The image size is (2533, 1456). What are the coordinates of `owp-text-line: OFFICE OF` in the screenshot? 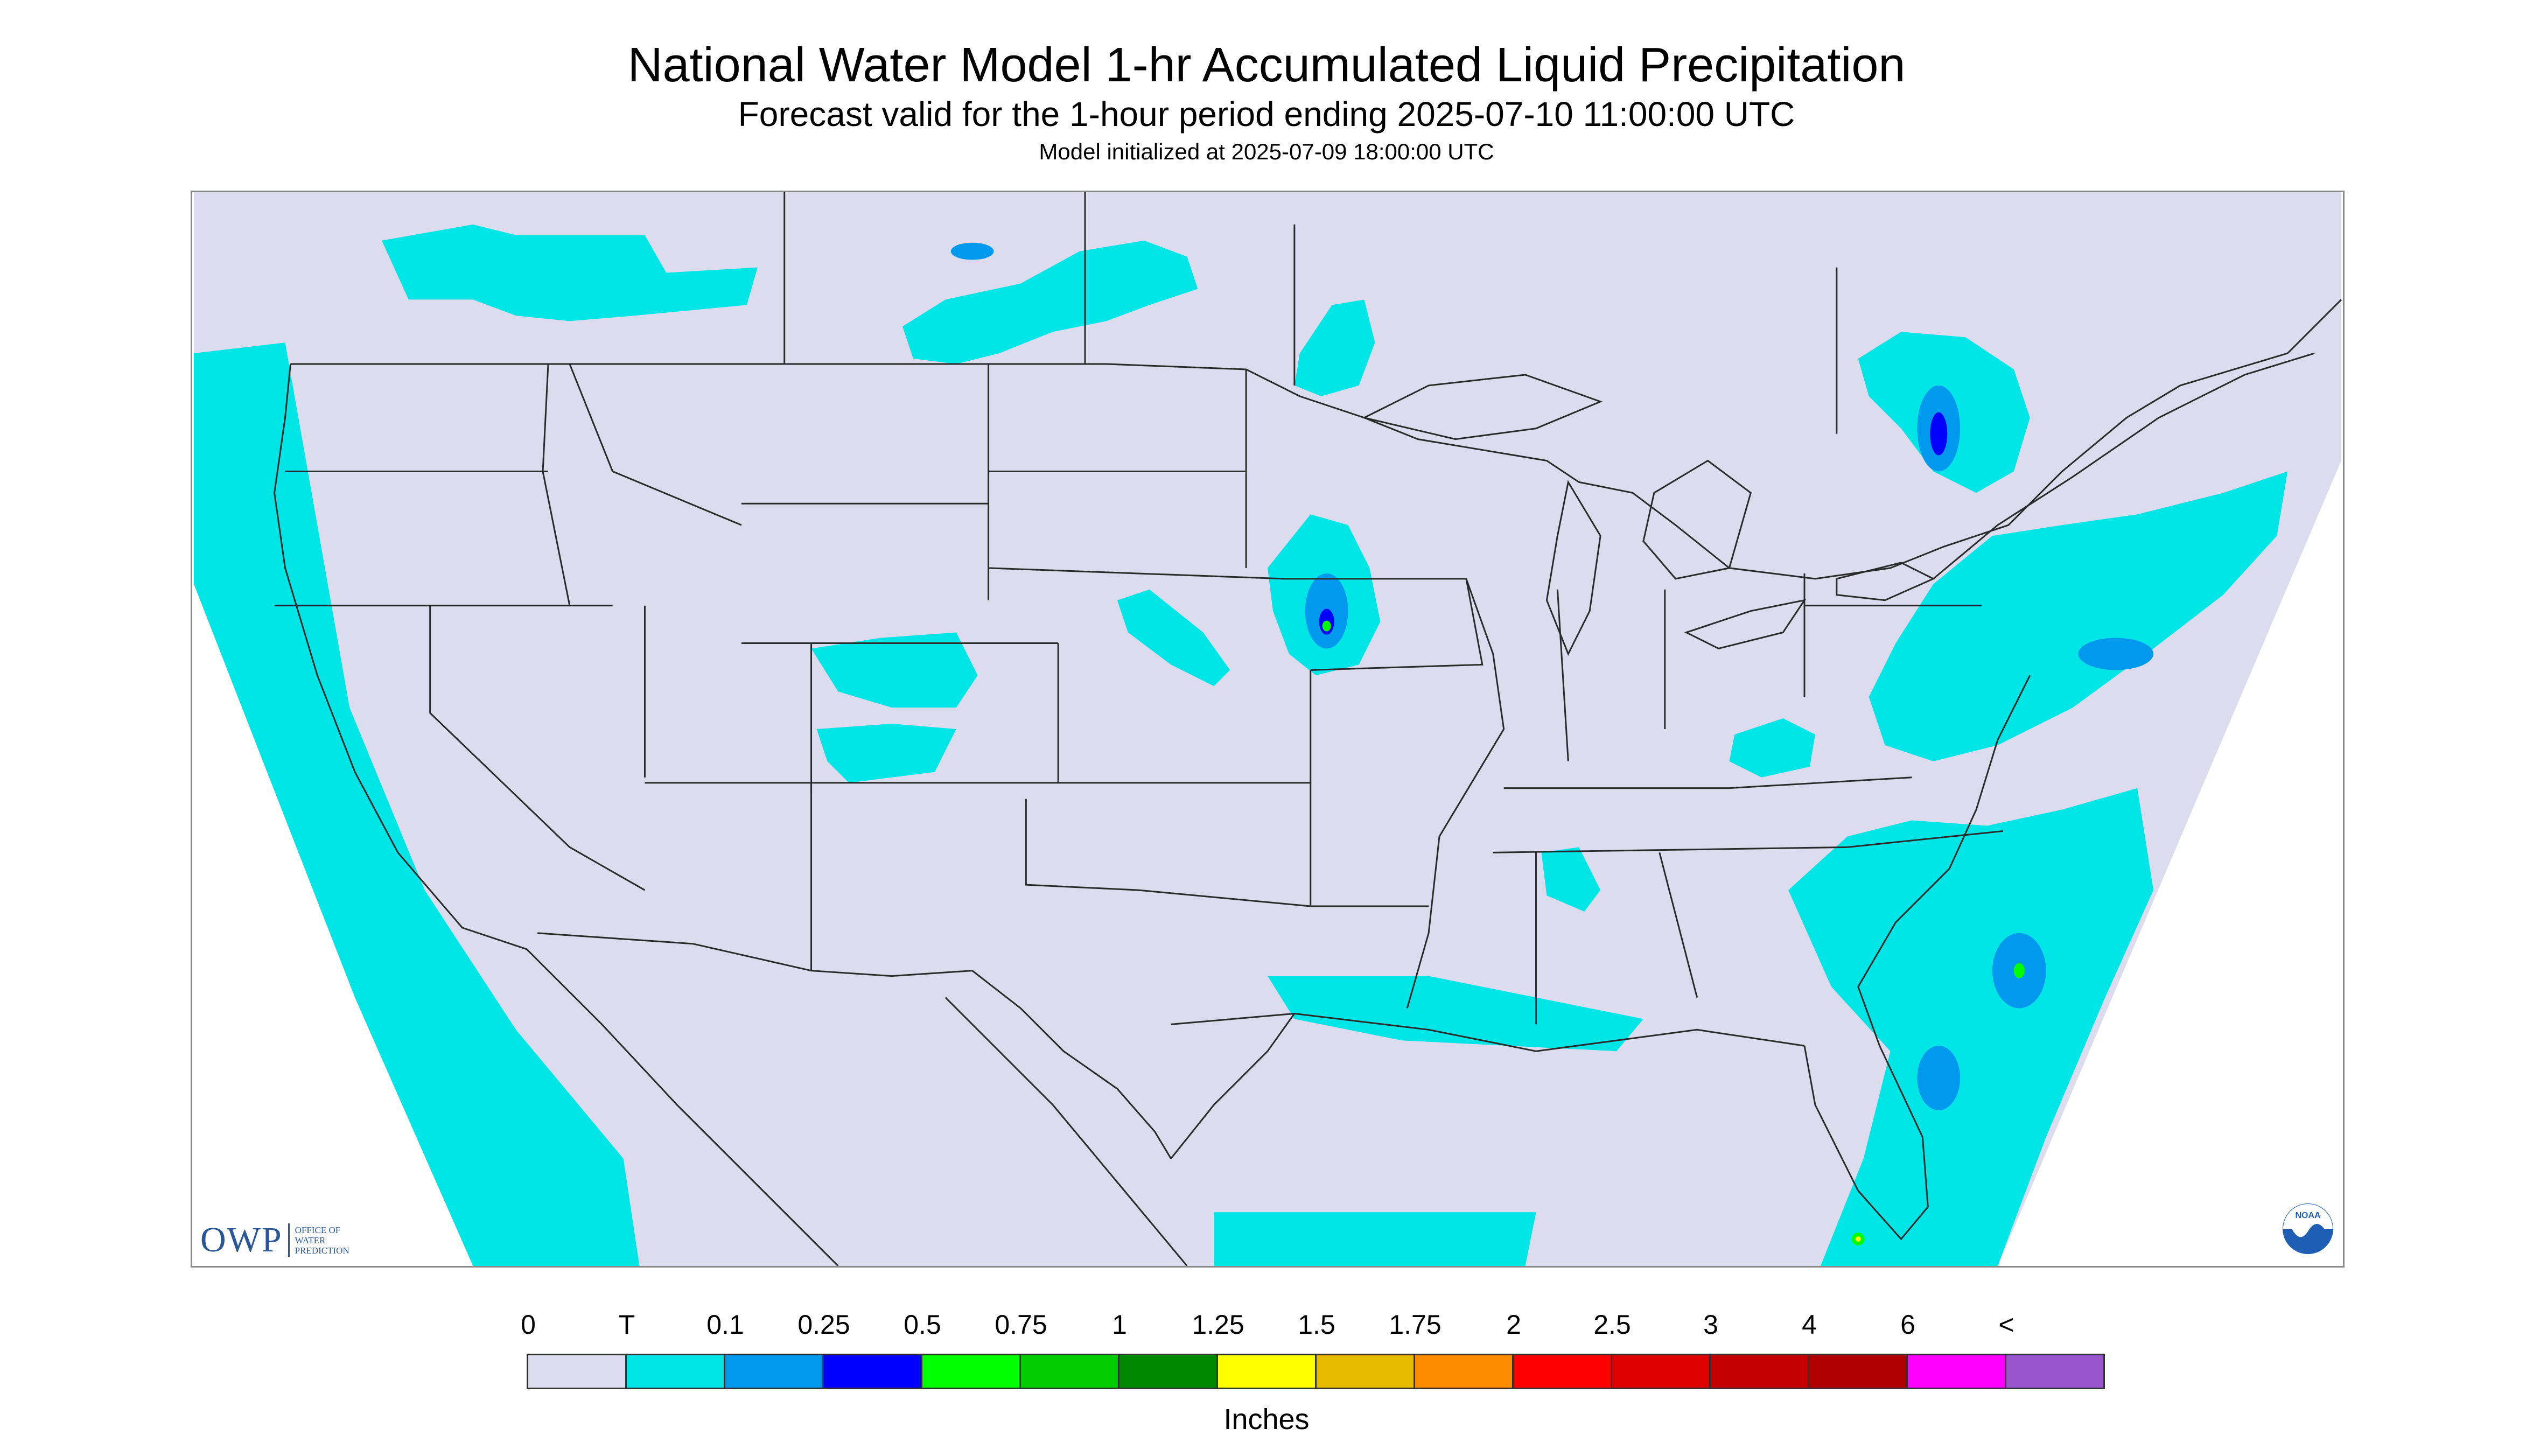 It's located at (318, 1229).